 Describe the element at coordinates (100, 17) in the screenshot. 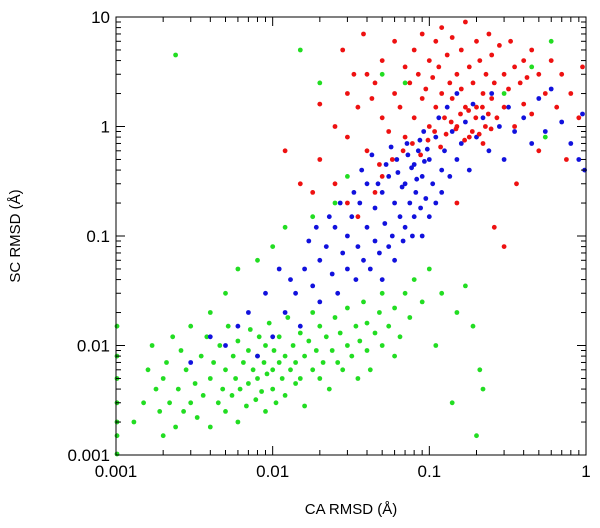

I see `y-tick-label: 10` at that location.